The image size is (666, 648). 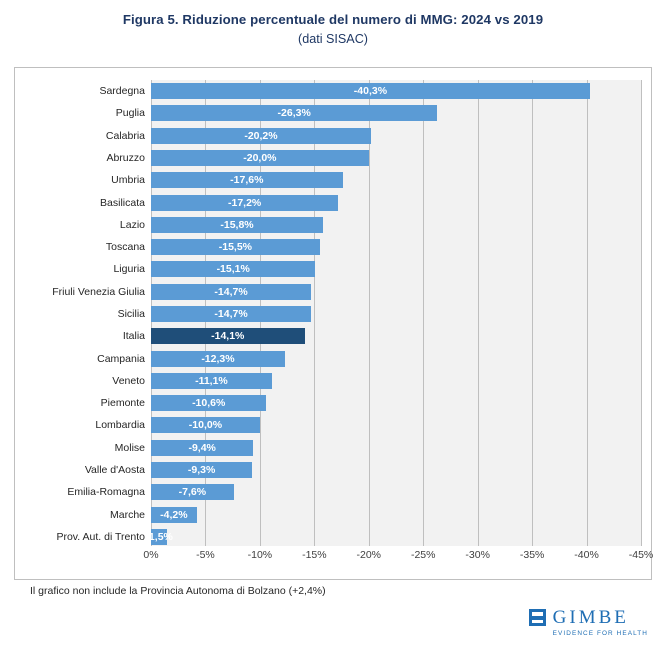 I want to click on x-axis-tick: -5%, so click(x=205, y=555).